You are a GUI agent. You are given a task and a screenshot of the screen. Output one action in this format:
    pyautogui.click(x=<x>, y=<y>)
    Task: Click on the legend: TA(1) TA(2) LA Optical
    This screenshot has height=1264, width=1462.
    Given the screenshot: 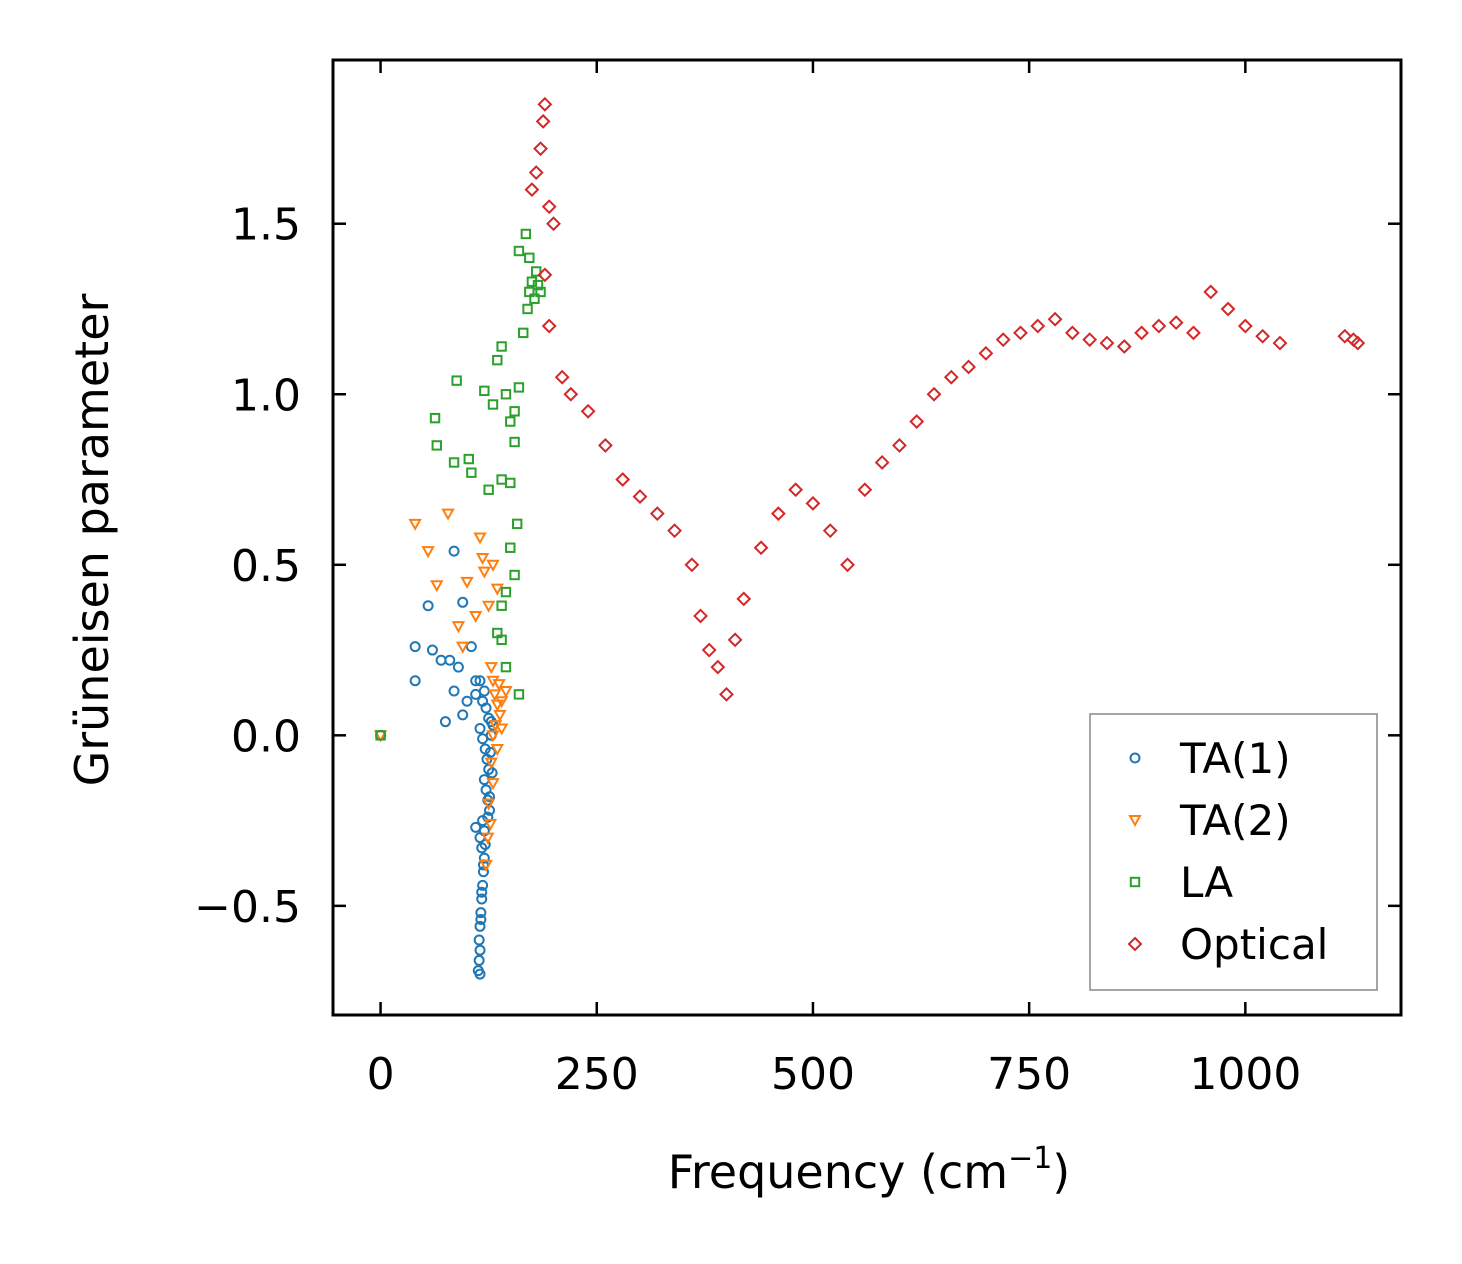 What is the action you would take?
    pyautogui.click(x=1233, y=852)
    